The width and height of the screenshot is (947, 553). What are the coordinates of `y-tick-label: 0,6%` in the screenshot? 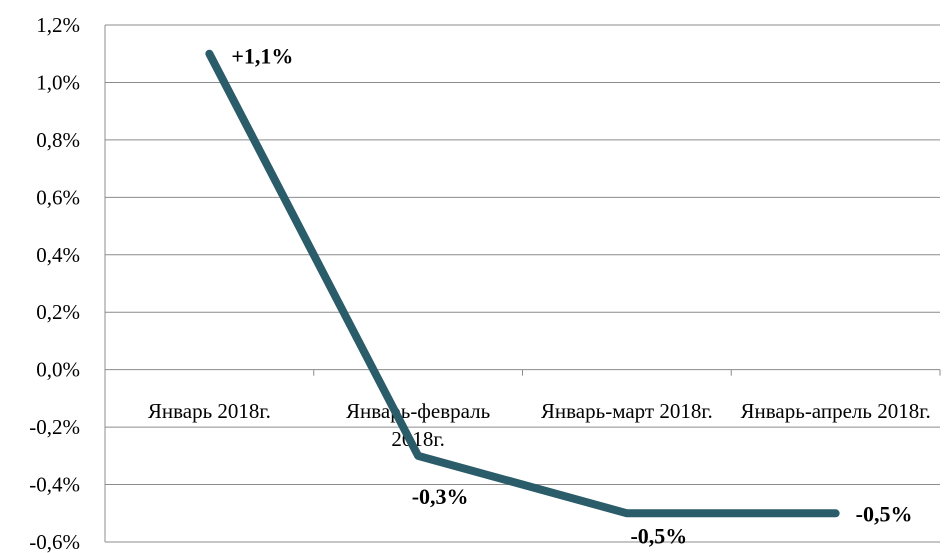 It's located at (58, 197).